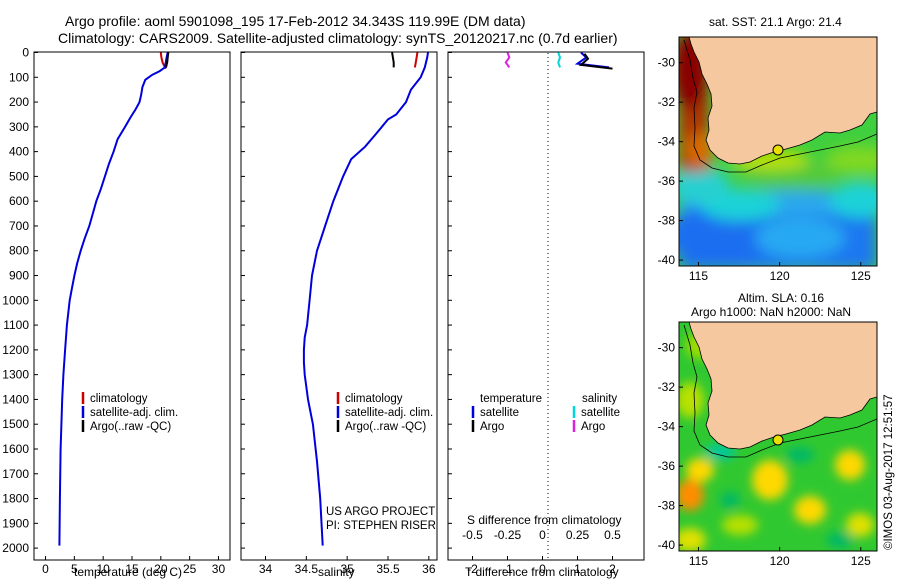  I want to click on s-tick-label: 0.25, so click(578, 535).